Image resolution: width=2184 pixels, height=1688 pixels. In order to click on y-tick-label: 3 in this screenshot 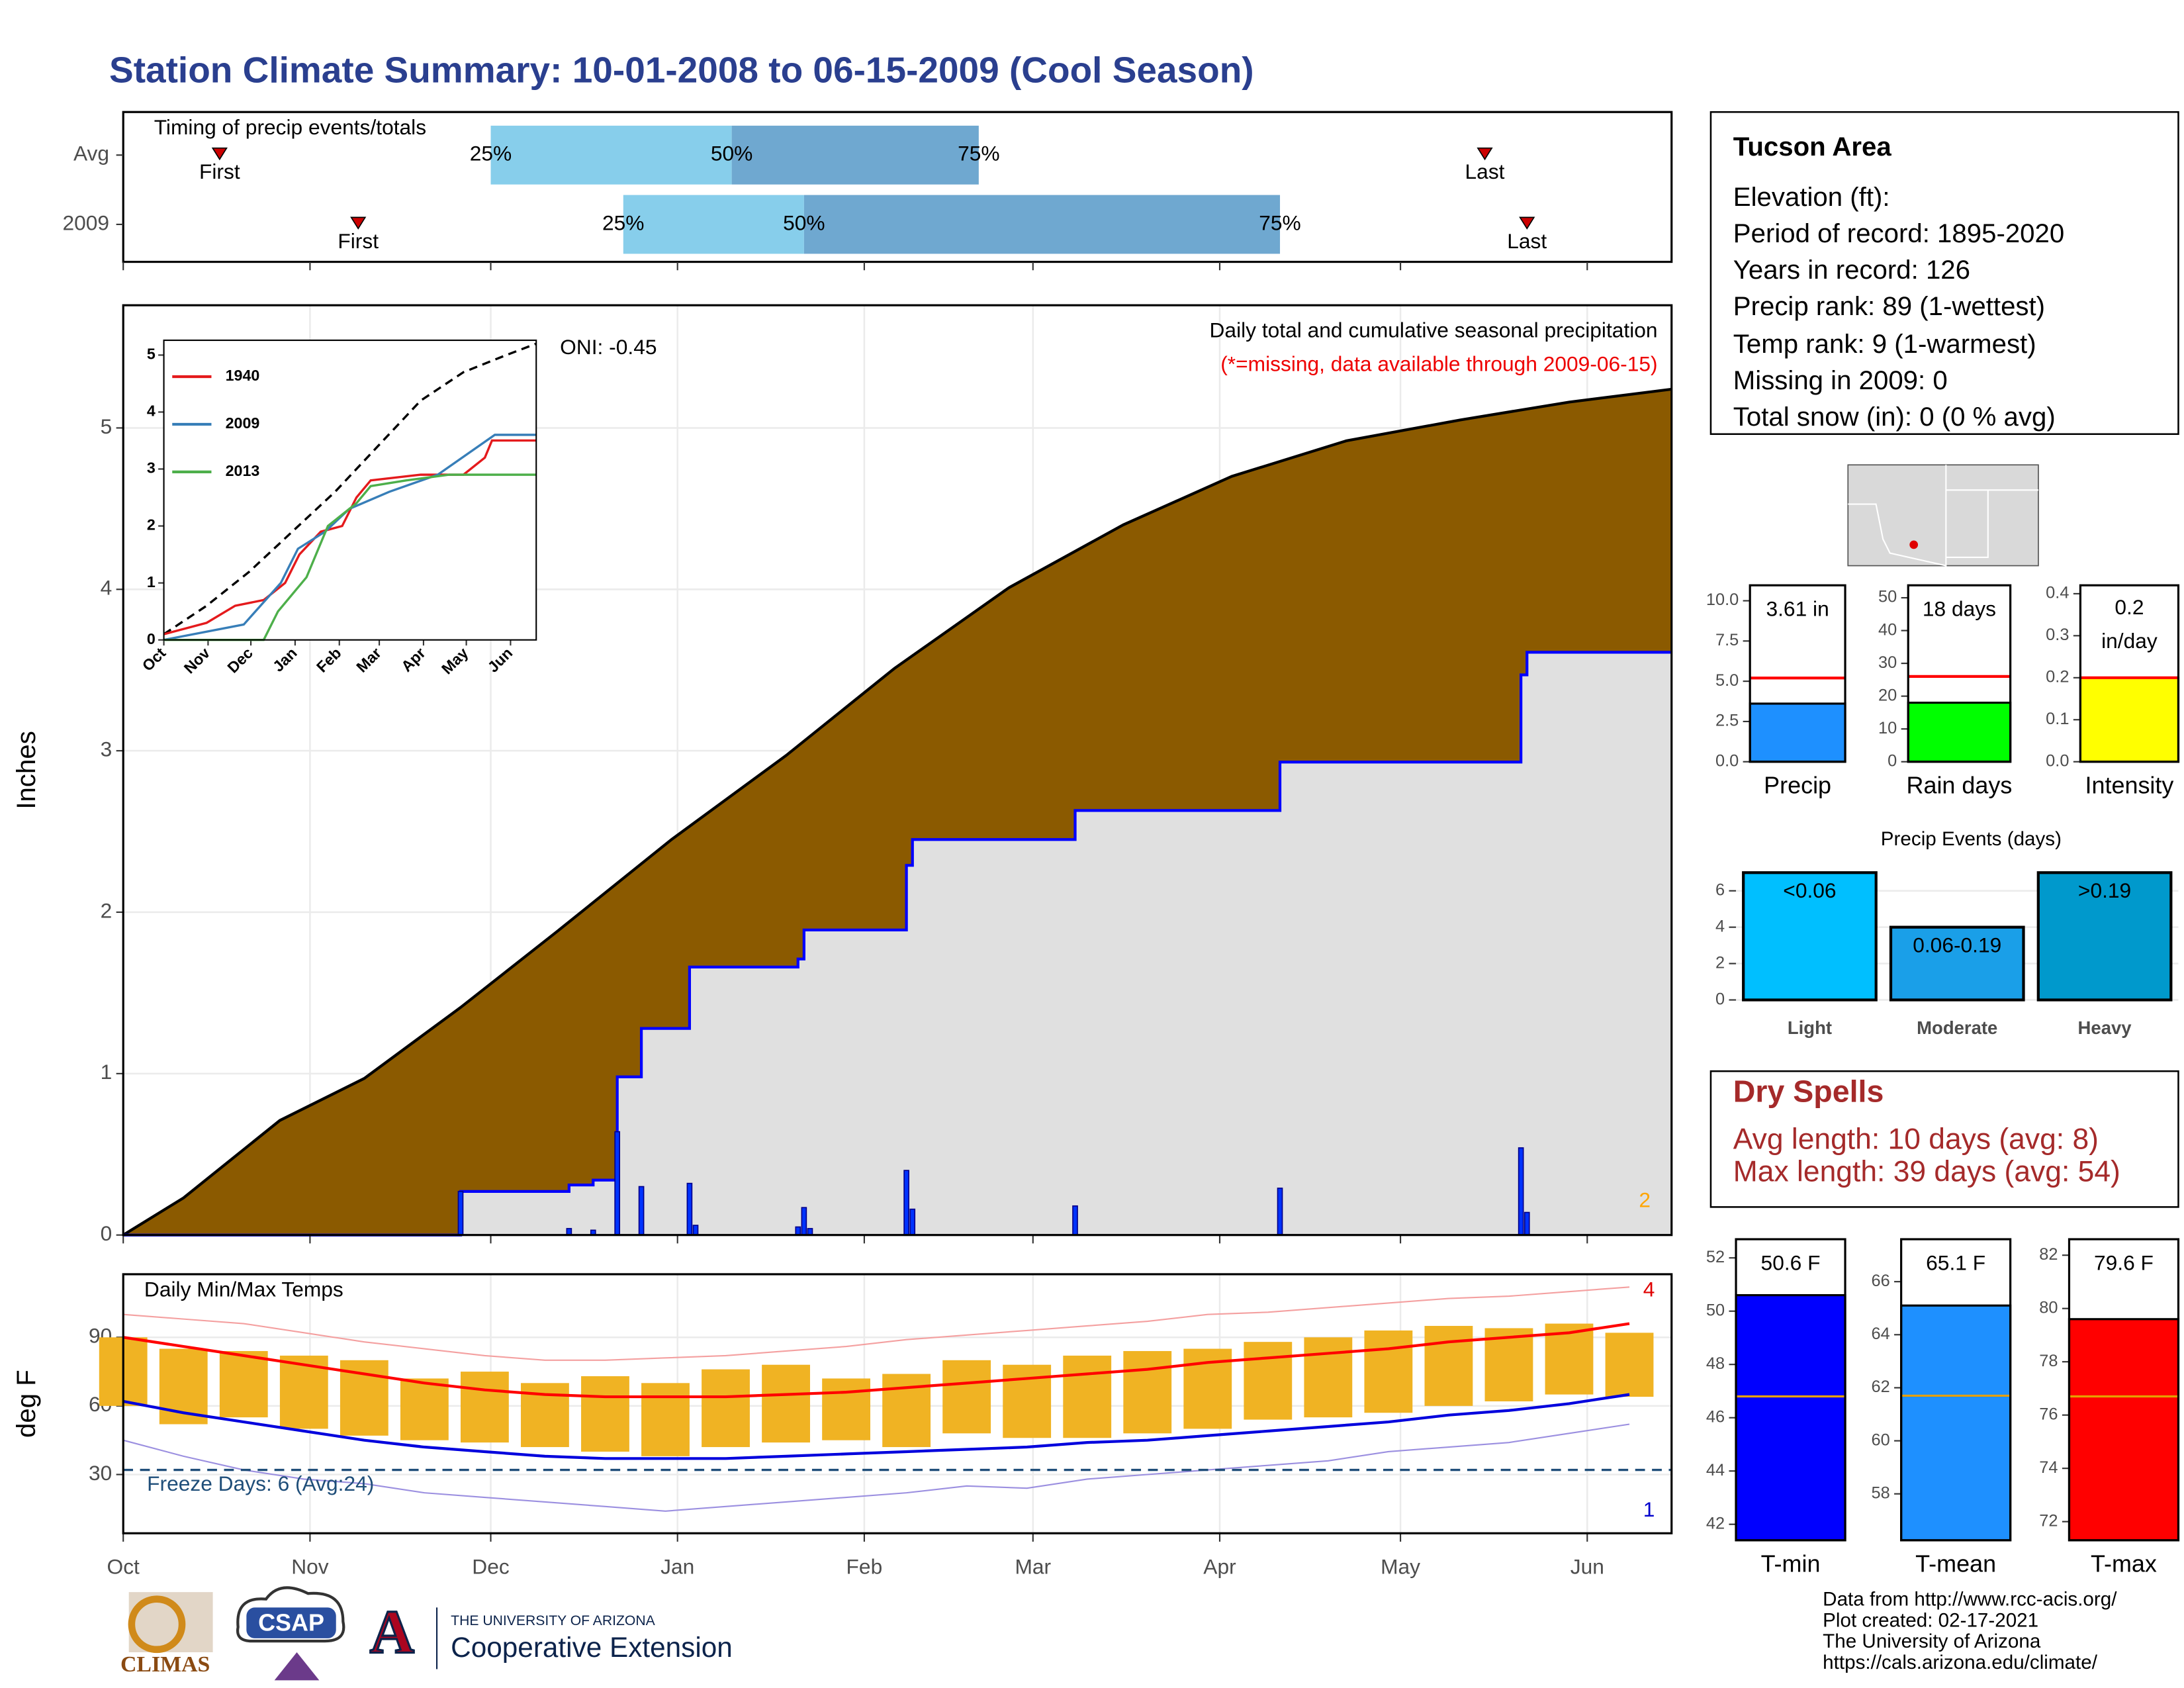, I will do `click(107, 749)`.